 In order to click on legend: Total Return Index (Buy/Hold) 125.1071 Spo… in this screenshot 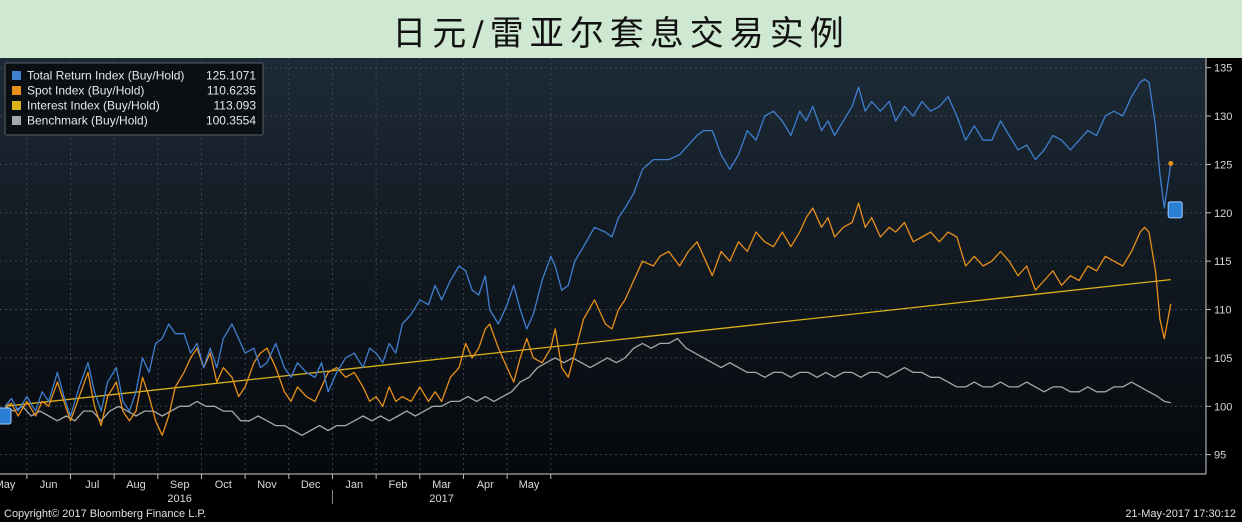, I will do `click(134, 99)`.